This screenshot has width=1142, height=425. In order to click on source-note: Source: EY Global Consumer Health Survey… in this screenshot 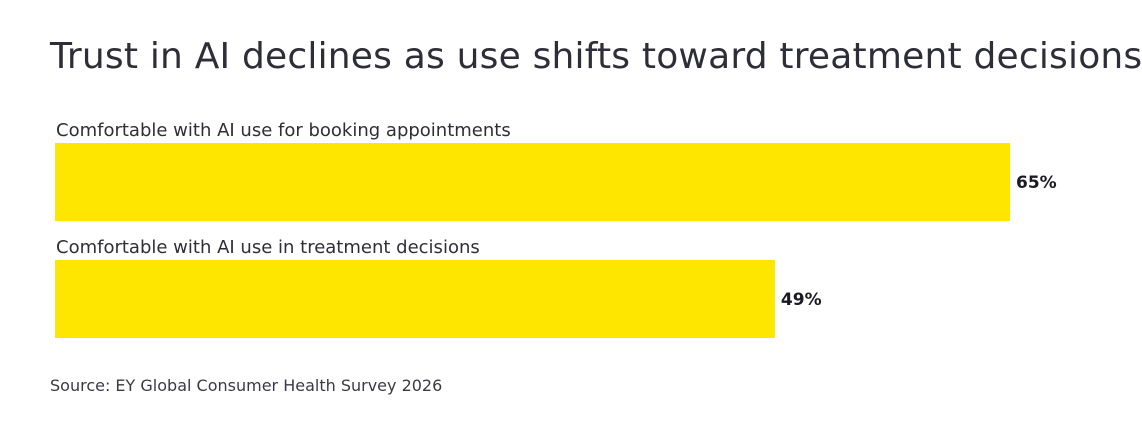, I will do `click(246, 385)`.